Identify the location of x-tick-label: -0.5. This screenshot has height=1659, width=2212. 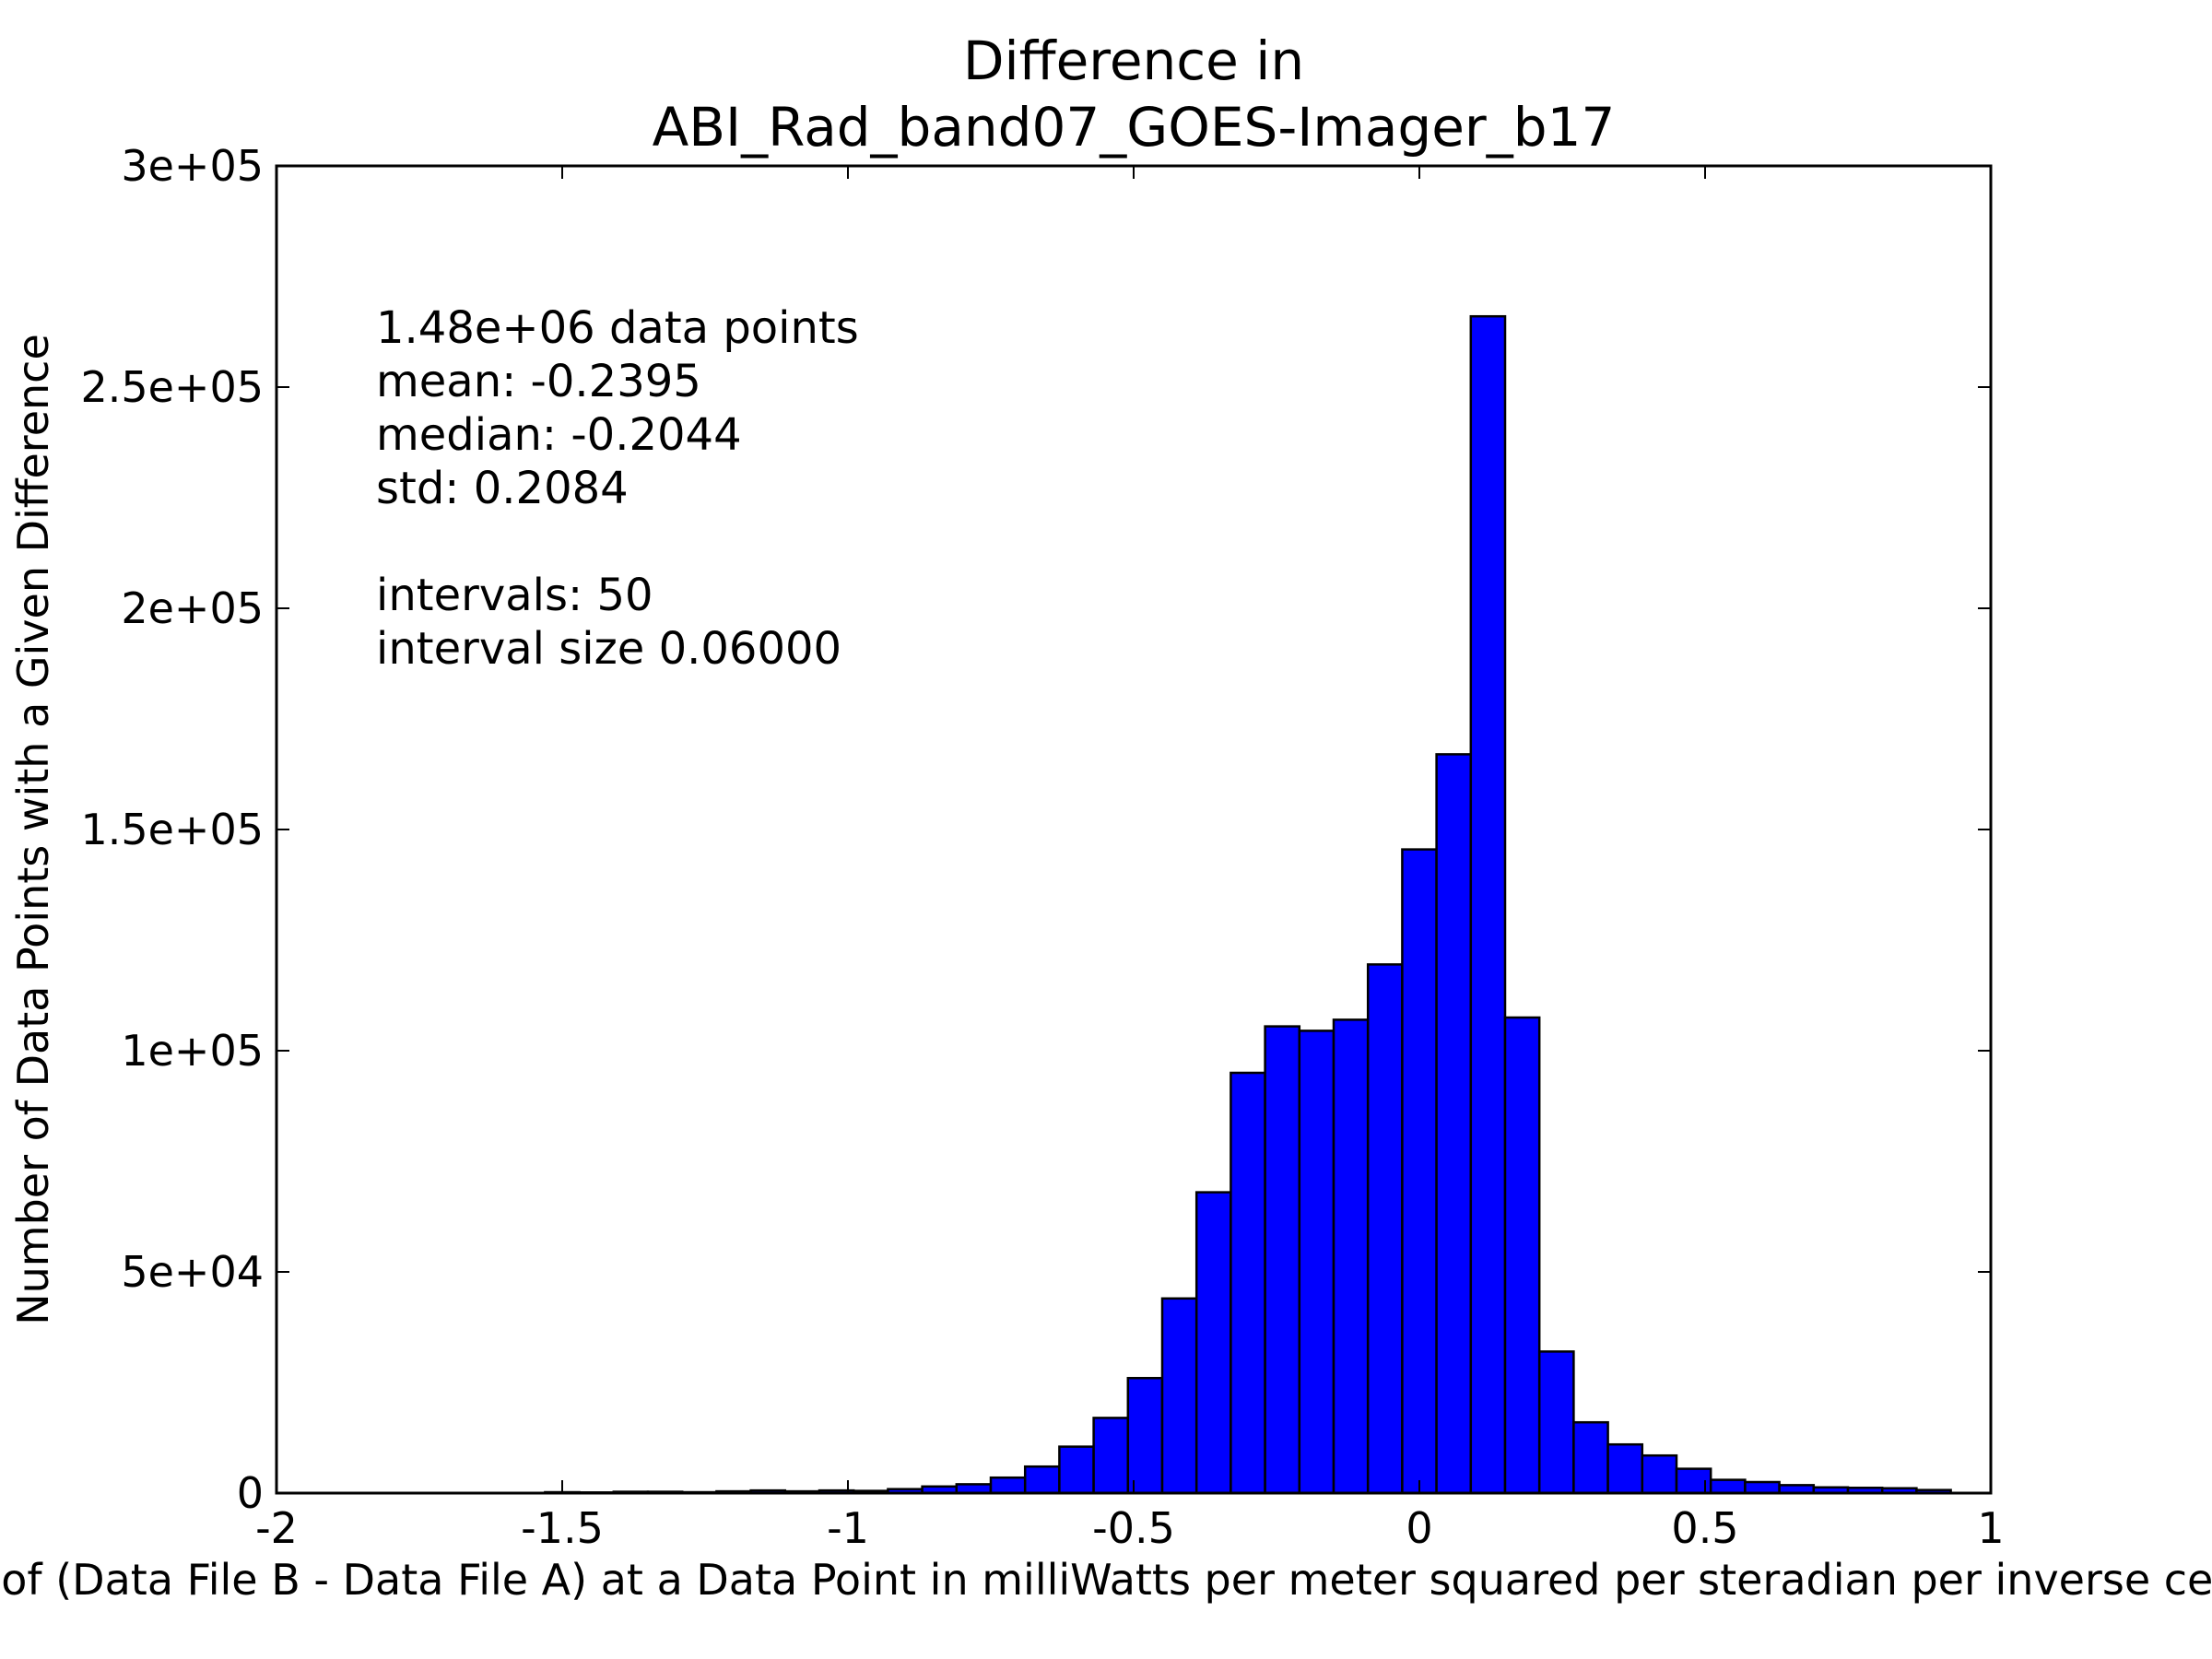
(1133, 1528).